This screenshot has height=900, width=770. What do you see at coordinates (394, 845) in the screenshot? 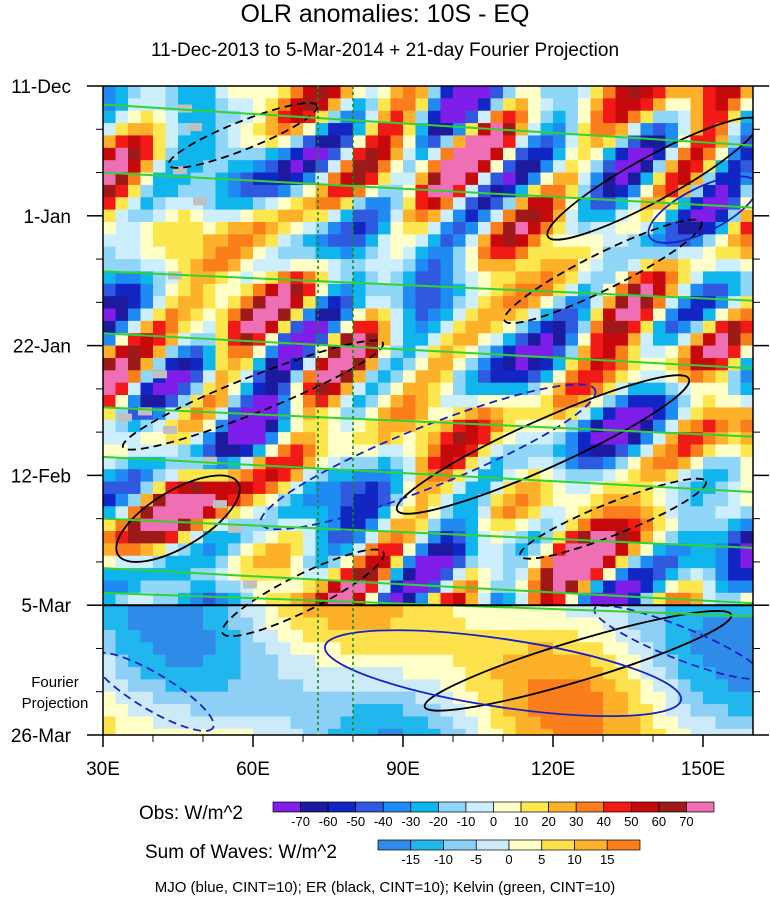
I see `waves-colorbar-swatch` at bounding box center [394, 845].